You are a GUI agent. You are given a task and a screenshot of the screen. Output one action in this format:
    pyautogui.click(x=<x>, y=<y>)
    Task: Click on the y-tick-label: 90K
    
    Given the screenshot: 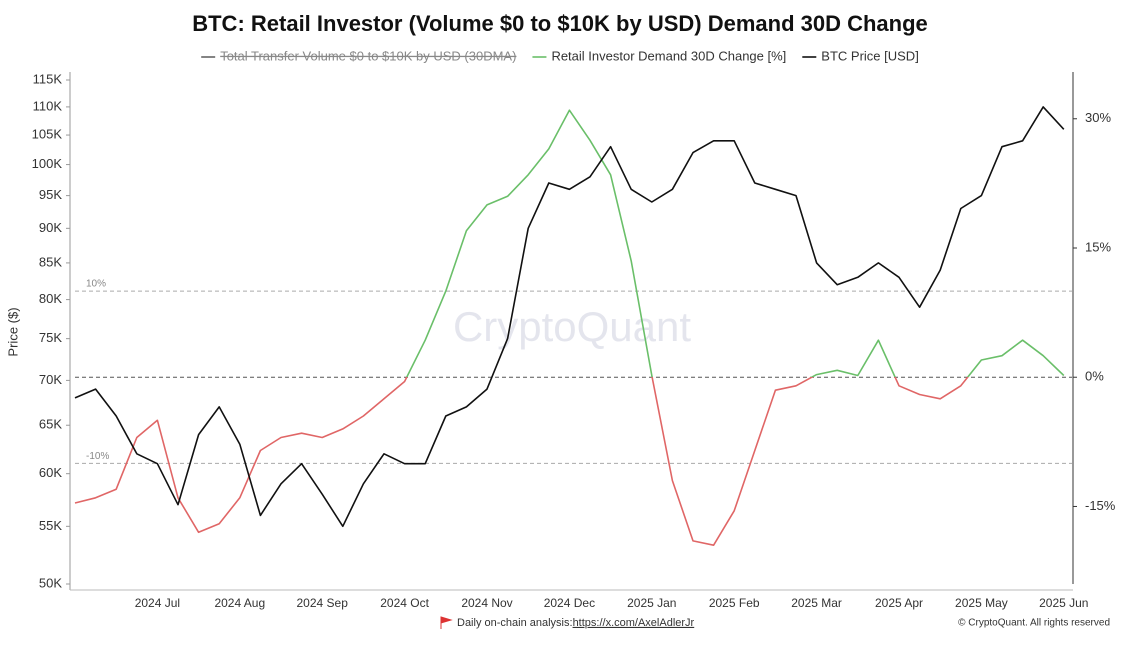 What is the action you would take?
    pyautogui.click(x=50, y=227)
    